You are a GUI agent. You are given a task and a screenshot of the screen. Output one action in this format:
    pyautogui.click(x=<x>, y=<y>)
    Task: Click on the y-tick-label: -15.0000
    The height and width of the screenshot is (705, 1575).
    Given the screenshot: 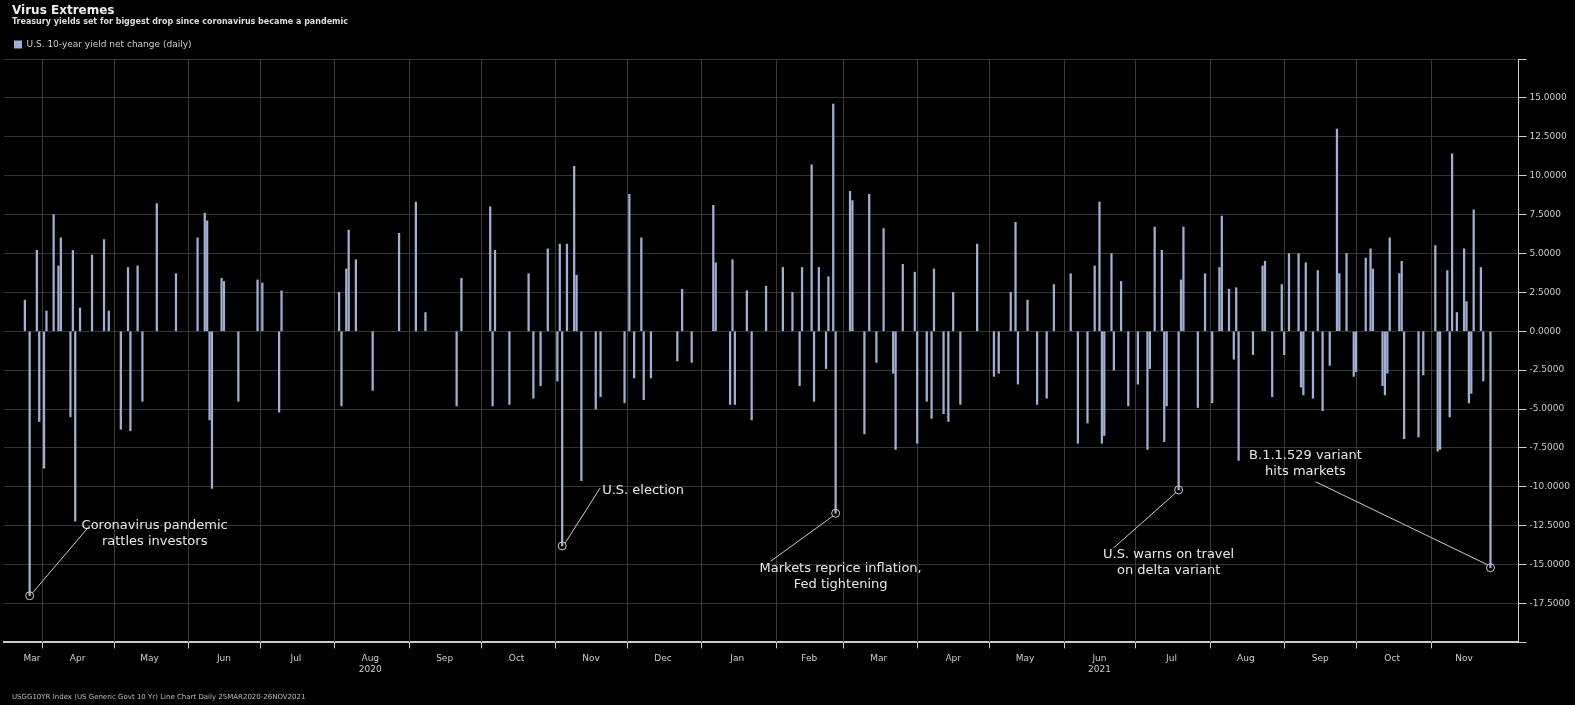 What is the action you would take?
    pyautogui.click(x=1550, y=563)
    